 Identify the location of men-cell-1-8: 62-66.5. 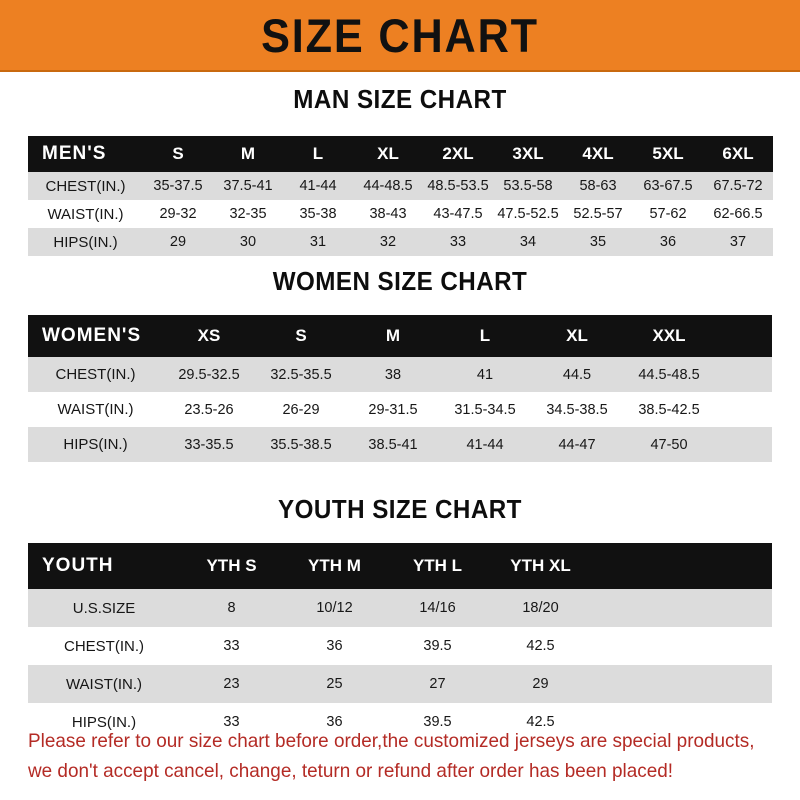
(738, 214).